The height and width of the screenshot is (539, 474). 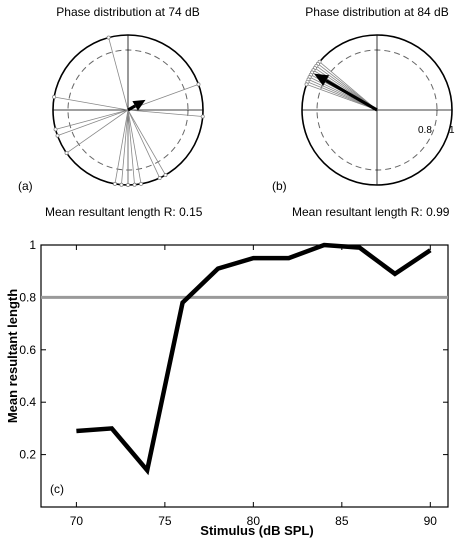 I want to click on x-tick-label: 70, so click(x=77, y=521).